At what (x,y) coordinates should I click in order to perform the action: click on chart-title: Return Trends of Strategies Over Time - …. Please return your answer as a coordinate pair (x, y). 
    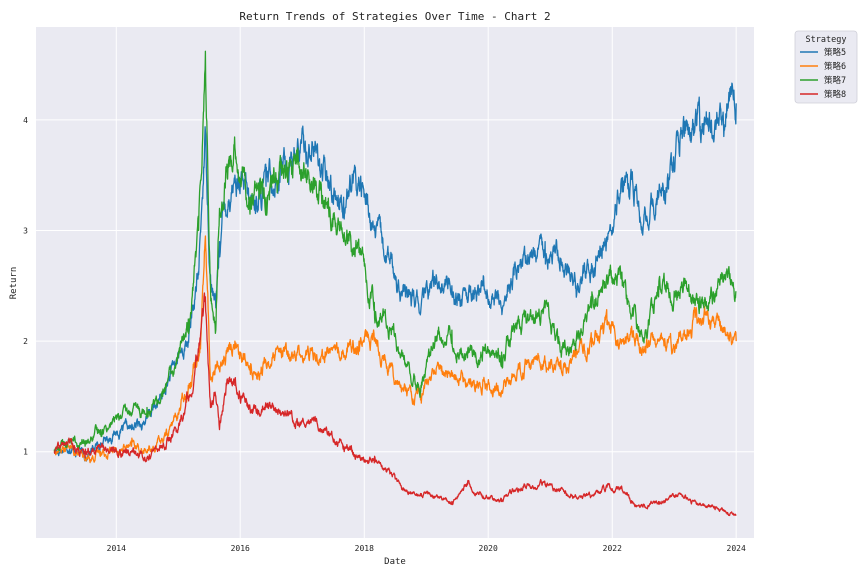
    Looking at the image, I should click on (394, 16).